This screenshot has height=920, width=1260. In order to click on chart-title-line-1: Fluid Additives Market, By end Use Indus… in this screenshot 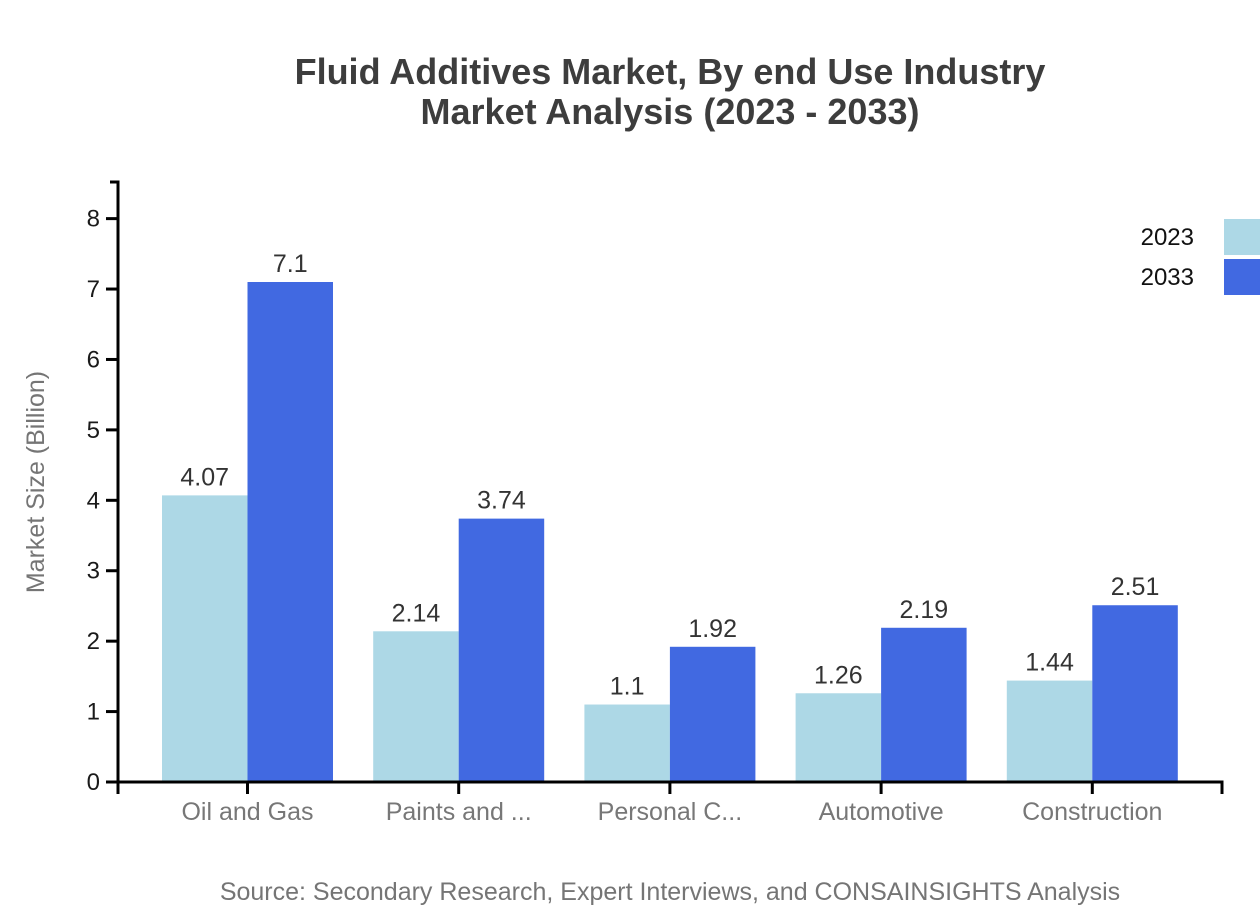, I will do `click(670, 71)`.